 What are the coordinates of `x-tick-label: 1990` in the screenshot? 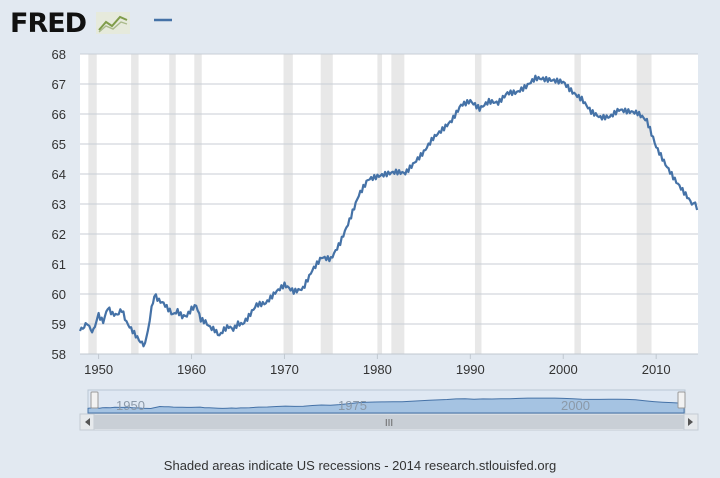 It's located at (470, 369).